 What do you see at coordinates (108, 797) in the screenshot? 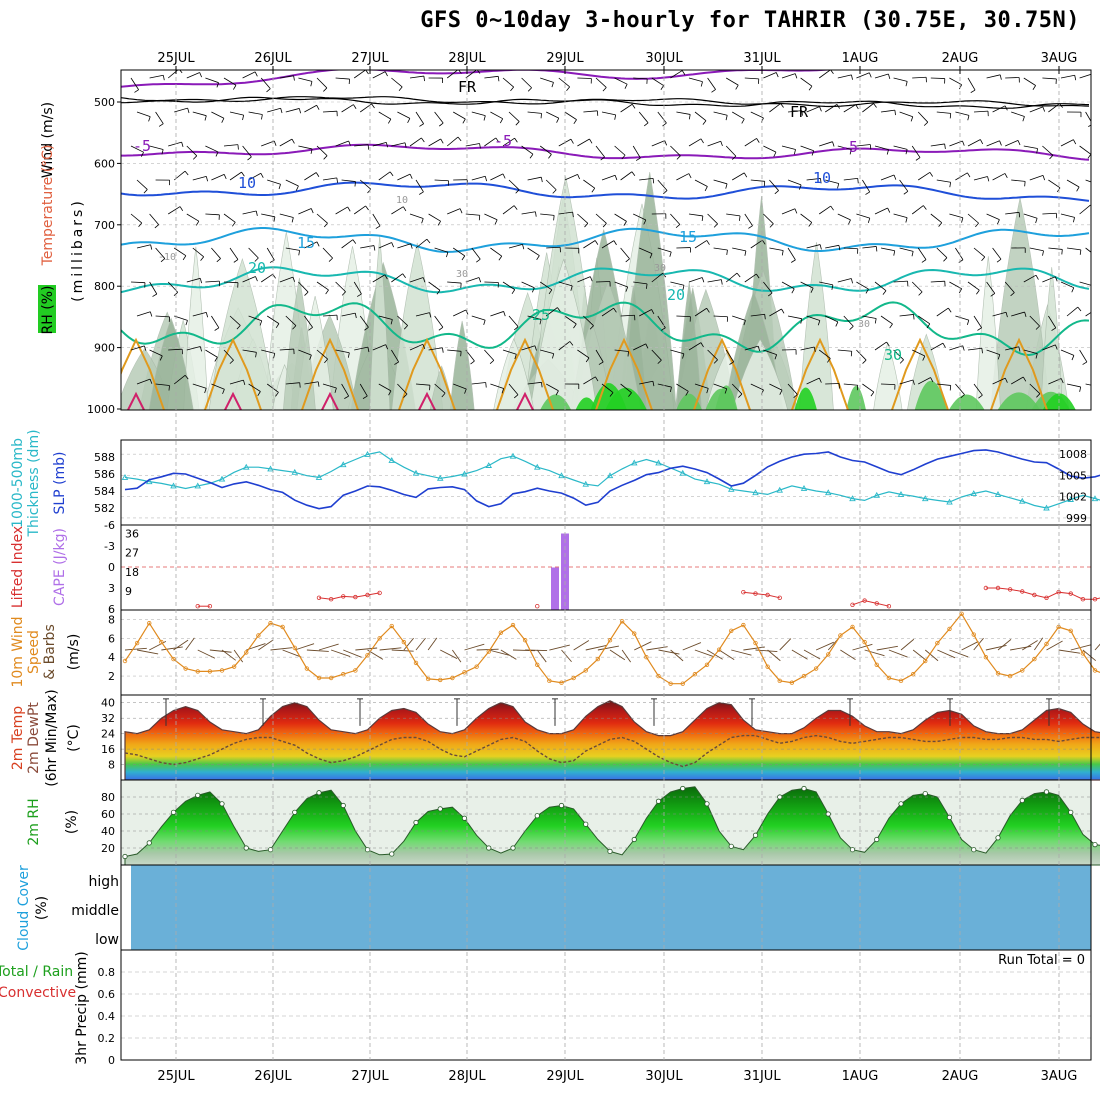
I see `rh-tick-label: 80` at bounding box center [108, 797].